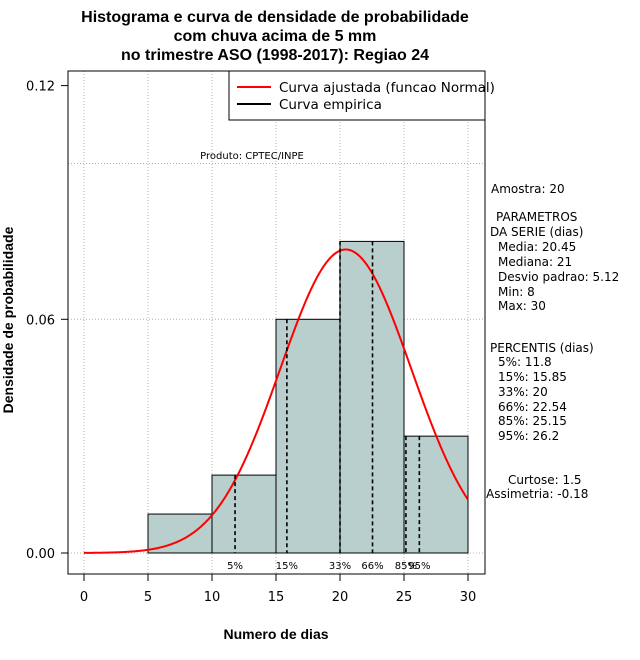  Describe the element at coordinates (532, 407) in the screenshot. I see `perc-66: 66%: 22.54` at that location.